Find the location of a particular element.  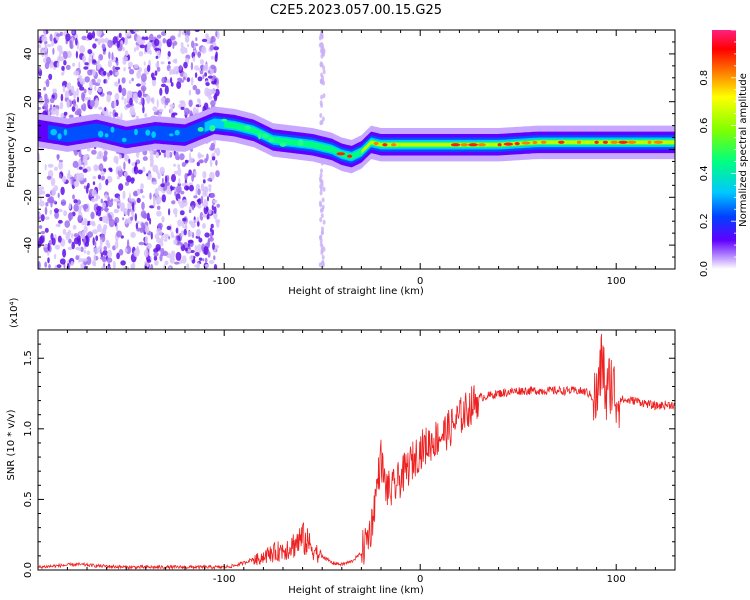

spectrogram-ridge-band is located at coordinates (439, 140).